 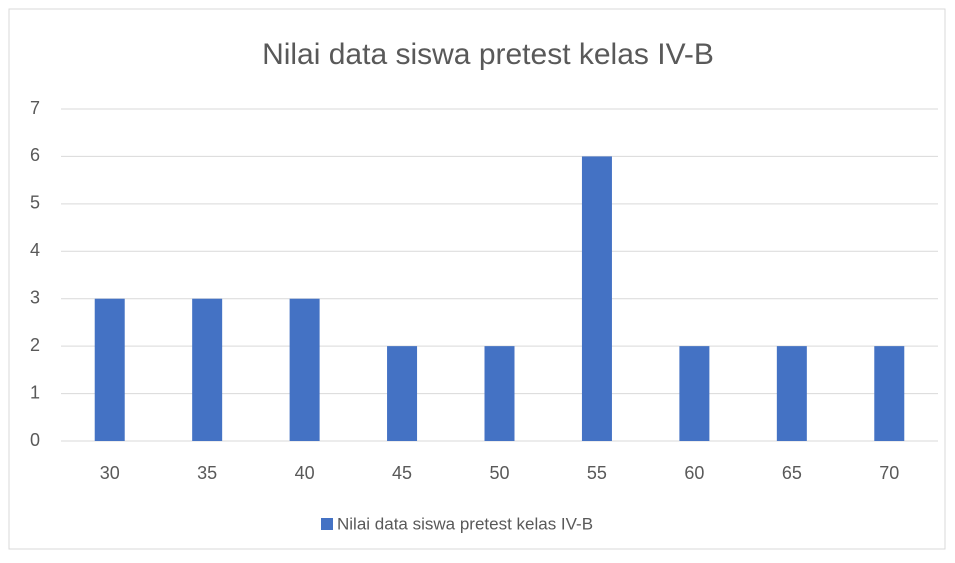 What do you see at coordinates (35, 297) in the screenshot?
I see `y-tick-label: 3` at bounding box center [35, 297].